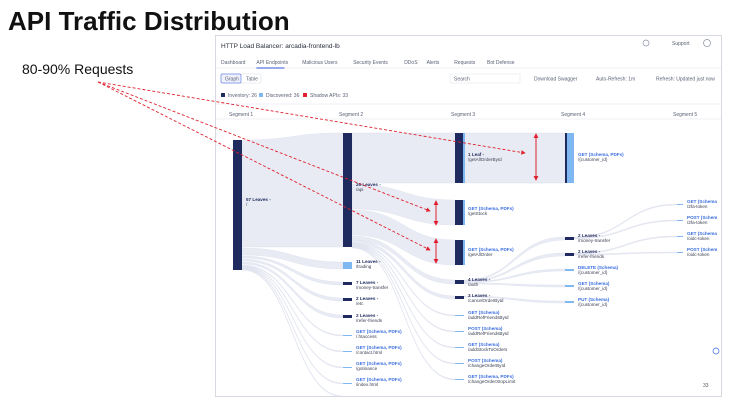  Describe the element at coordinates (473, 284) in the screenshot. I see `node-path: /auth` at that location.